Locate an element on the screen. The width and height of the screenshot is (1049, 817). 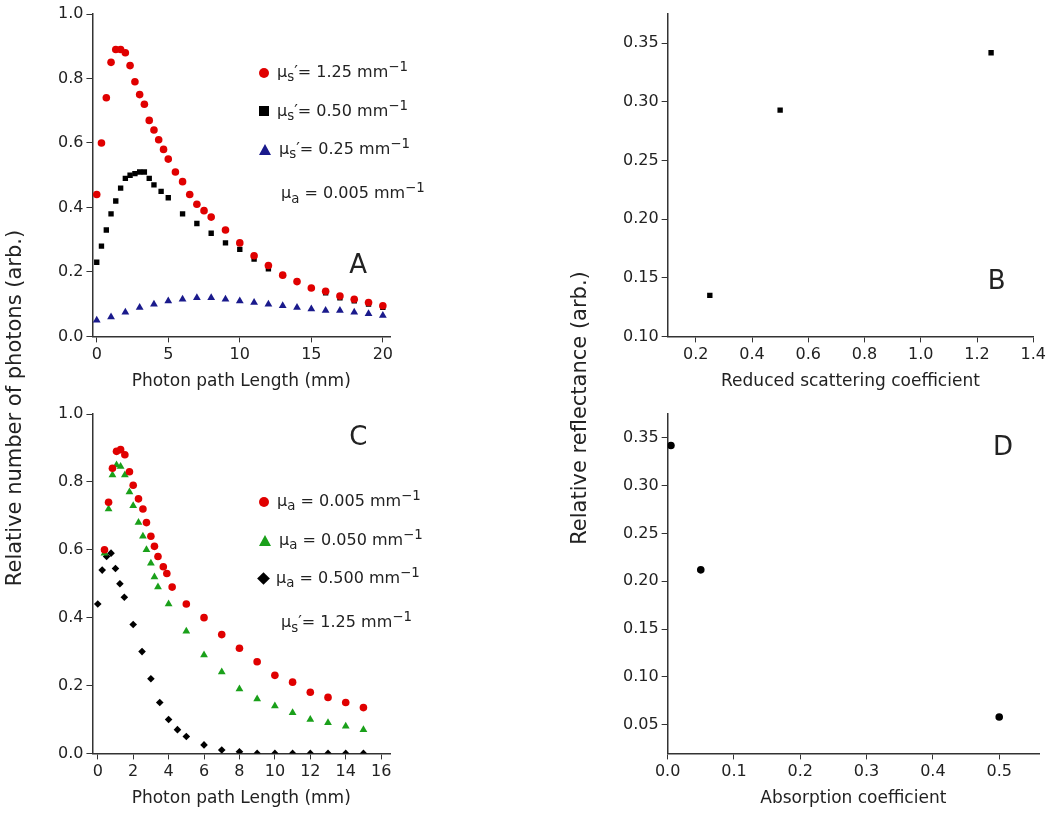
x-tick-label: 4 is located at coordinates (168, 771).